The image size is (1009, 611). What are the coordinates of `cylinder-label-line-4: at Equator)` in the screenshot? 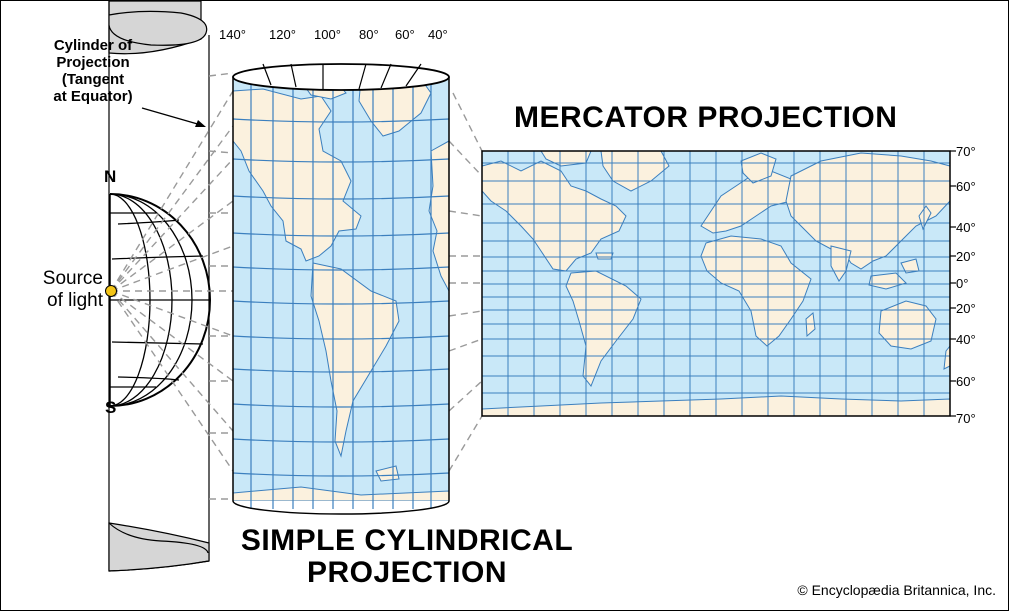 It's located at (93, 96).